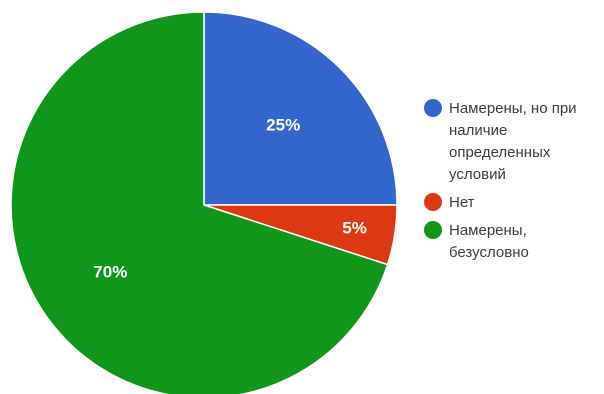 This screenshot has width=604, height=394. Describe the element at coordinates (462, 202) in the screenshot. I see `legend-label-1: Нет` at that location.